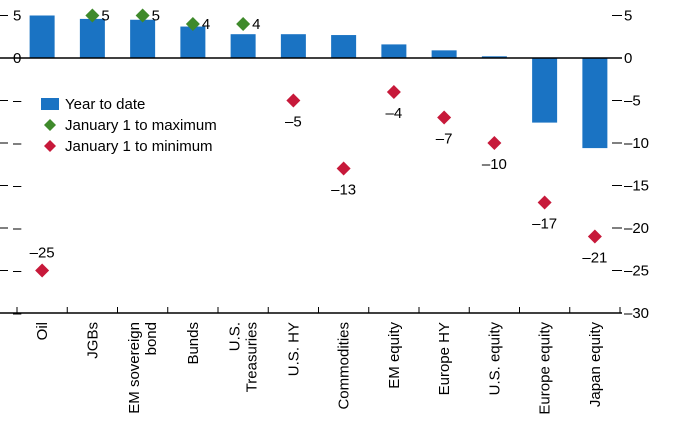 The height and width of the screenshot is (431, 679). I want to click on category-label-line: Bunds, so click(193, 343).